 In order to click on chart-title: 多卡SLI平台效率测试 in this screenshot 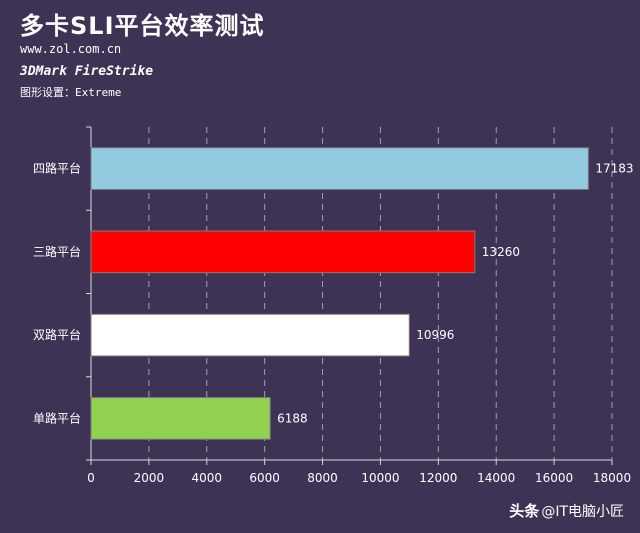, I will do `click(142, 26)`.